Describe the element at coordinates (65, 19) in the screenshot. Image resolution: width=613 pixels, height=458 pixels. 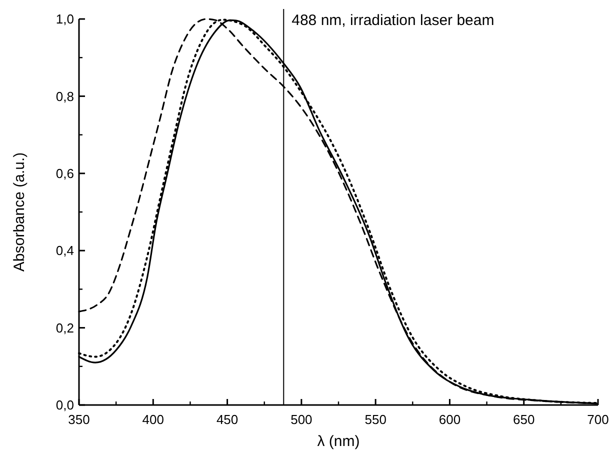
I see `y-tick-label: 1,0` at that location.